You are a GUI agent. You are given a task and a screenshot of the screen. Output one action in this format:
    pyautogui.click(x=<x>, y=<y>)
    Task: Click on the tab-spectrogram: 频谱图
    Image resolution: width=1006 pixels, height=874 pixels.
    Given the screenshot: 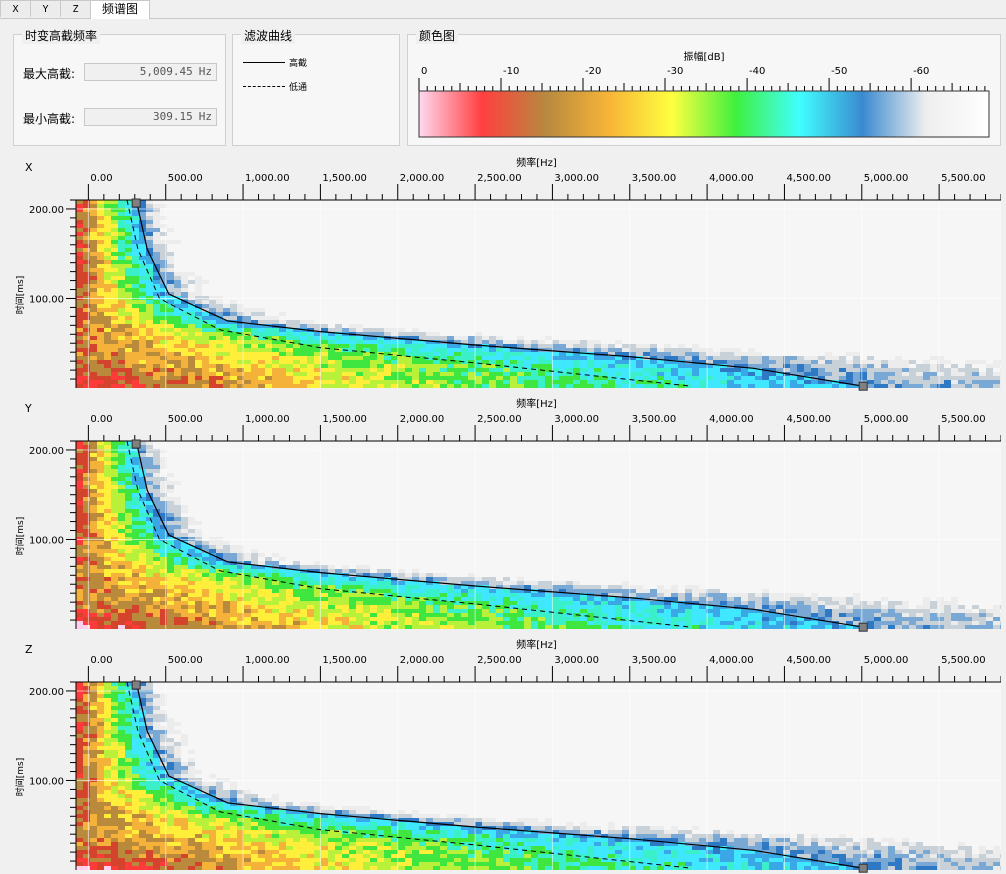 What is the action you would take?
    pyautogui.click(x=120, y=9)
    